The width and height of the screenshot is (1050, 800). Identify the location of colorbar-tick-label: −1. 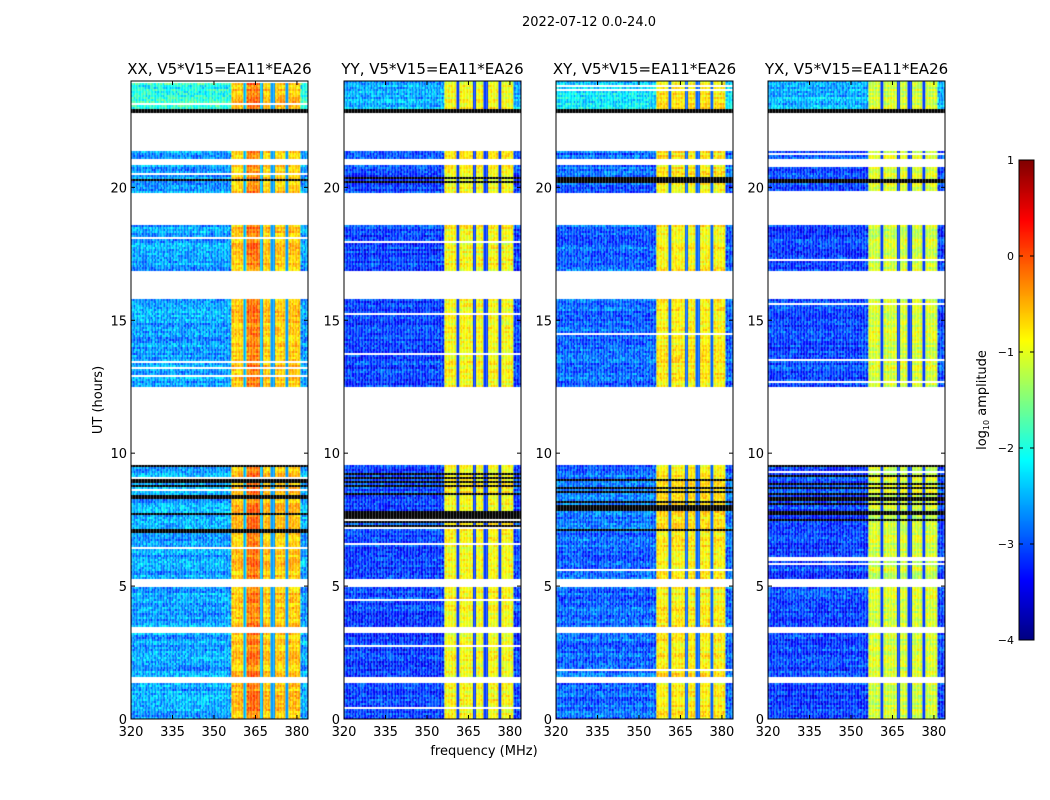
(1006, 352).